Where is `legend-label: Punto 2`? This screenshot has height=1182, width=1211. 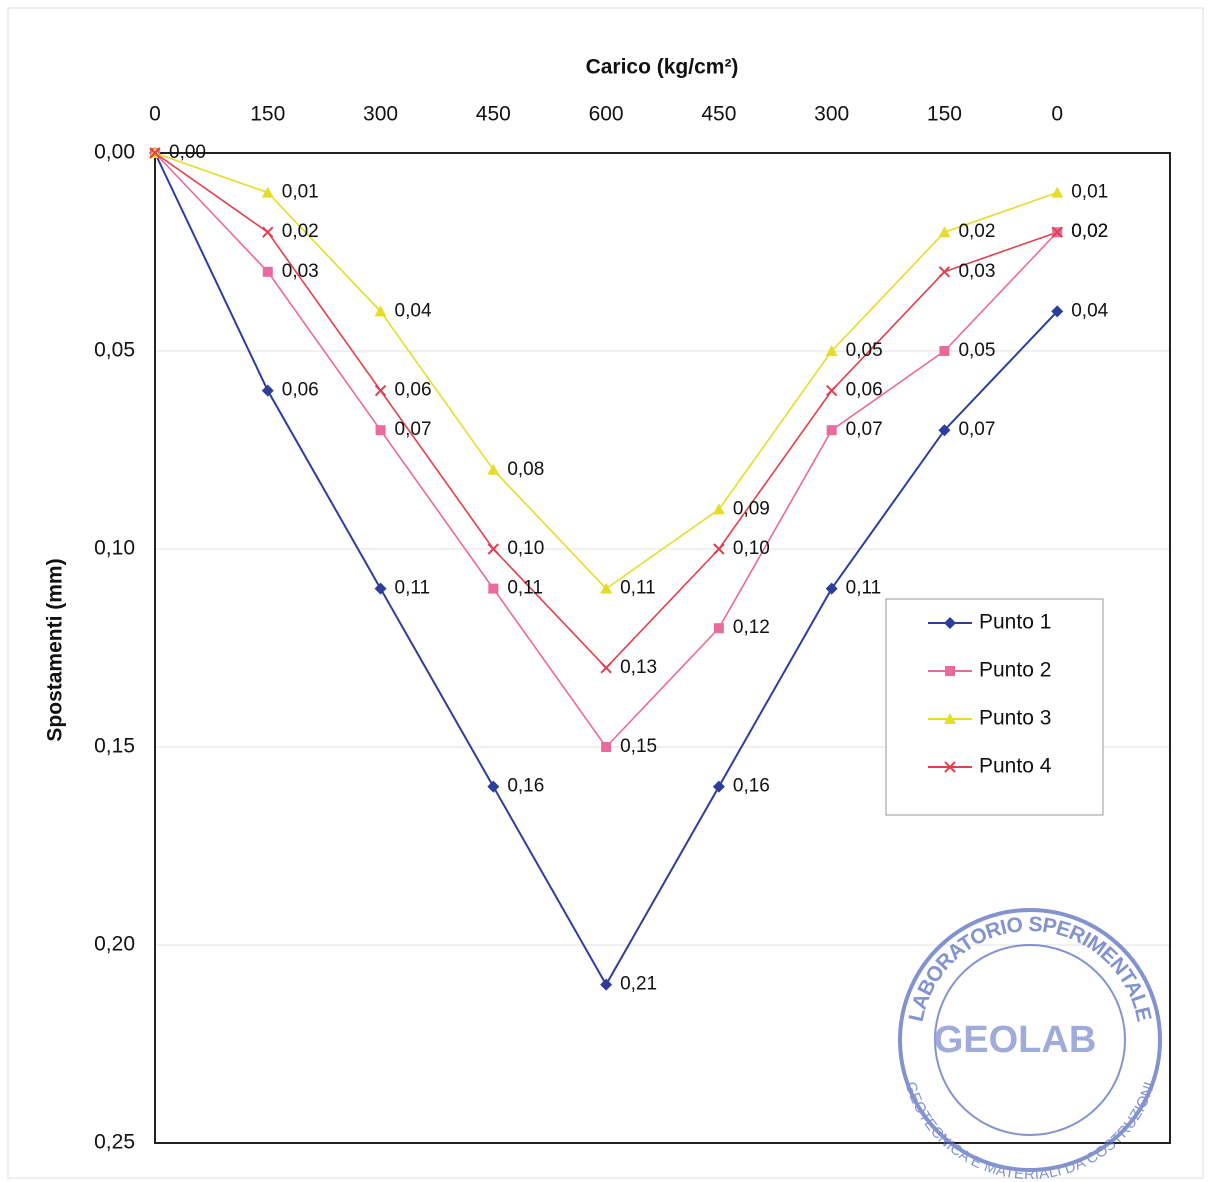 legend-label: Punto 2 is located at coordinates (1015, 670).